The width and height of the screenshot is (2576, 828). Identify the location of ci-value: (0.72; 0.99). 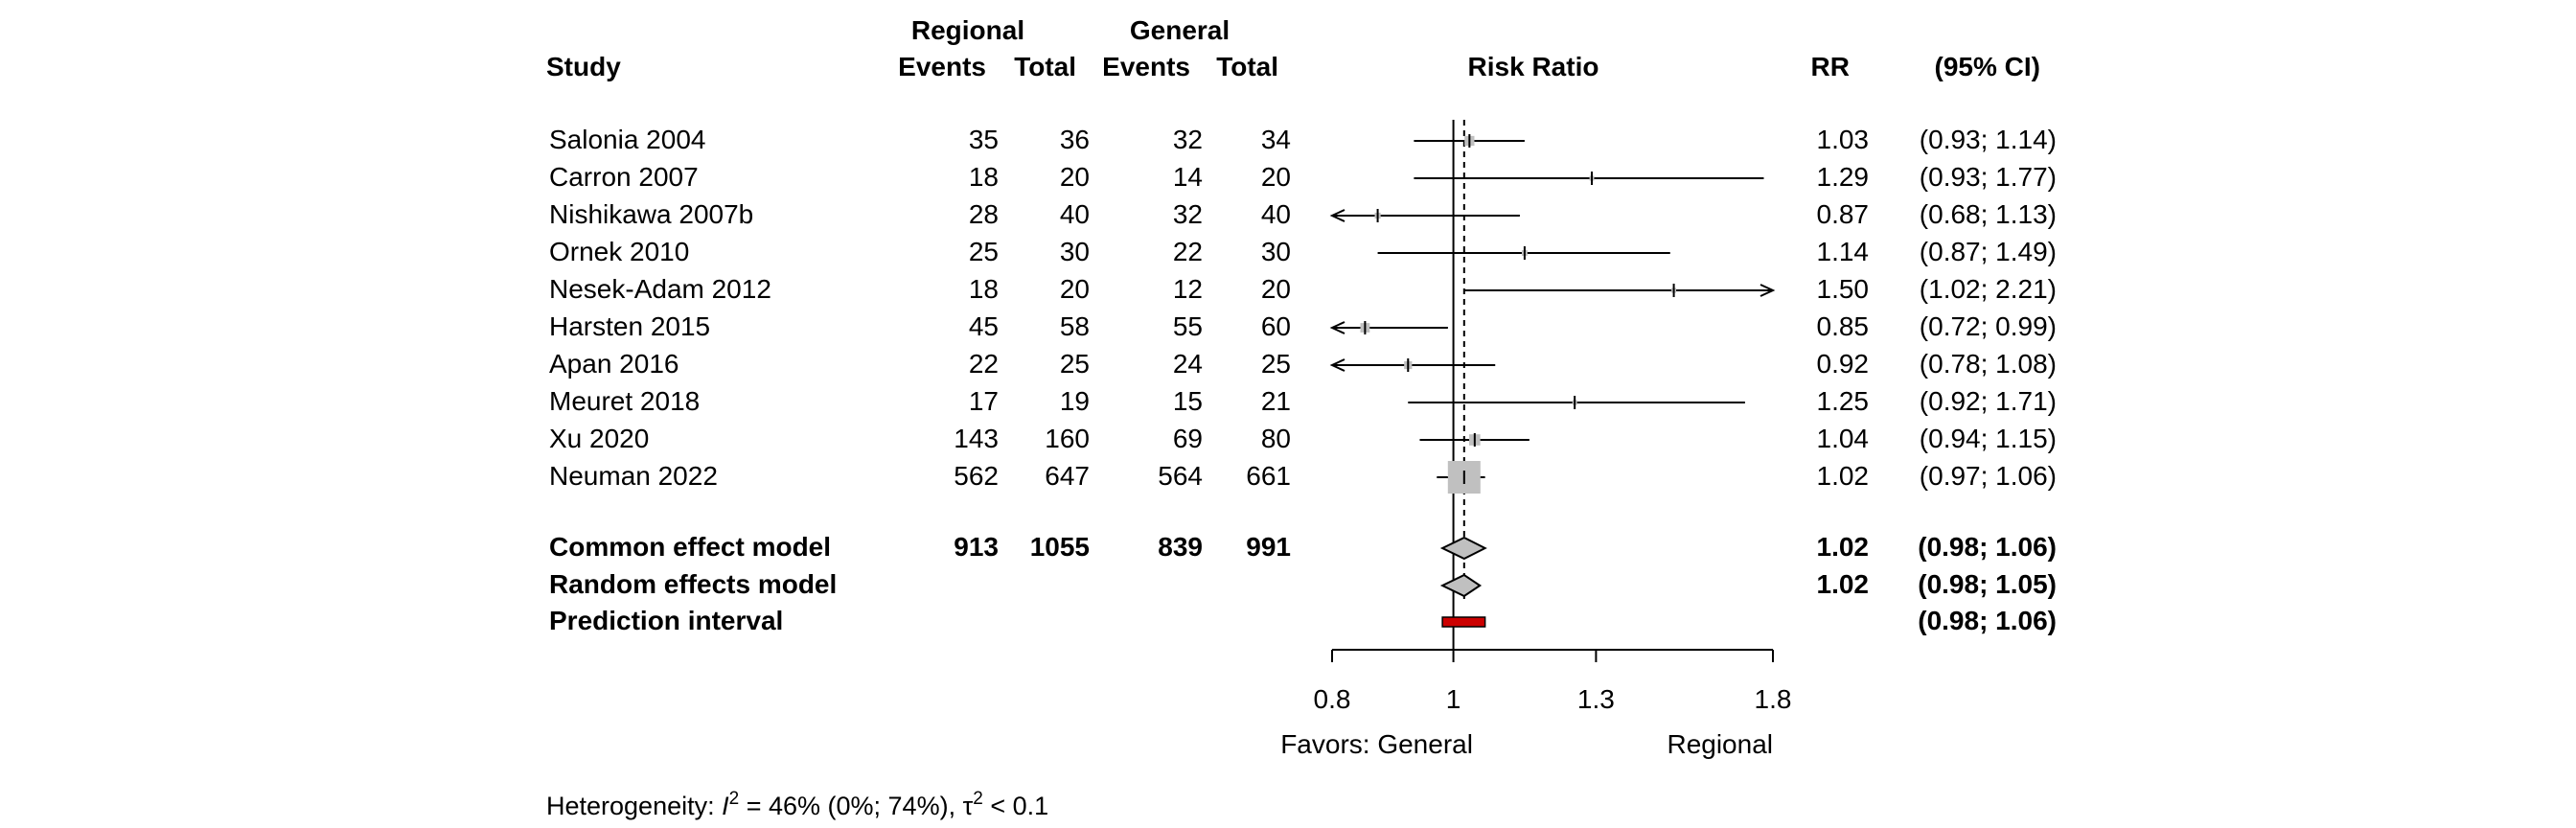
(1989, 326).